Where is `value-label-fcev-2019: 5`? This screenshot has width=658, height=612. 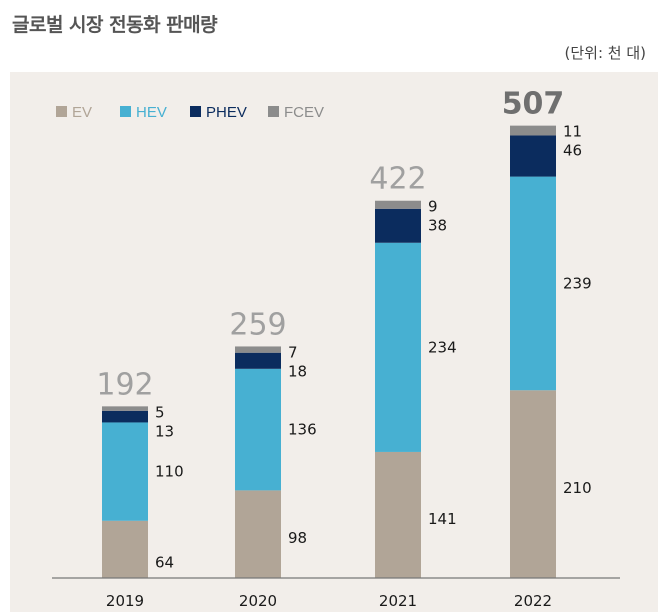
value-label-fcev-2019: 5 is located at coordinates (160, 412).